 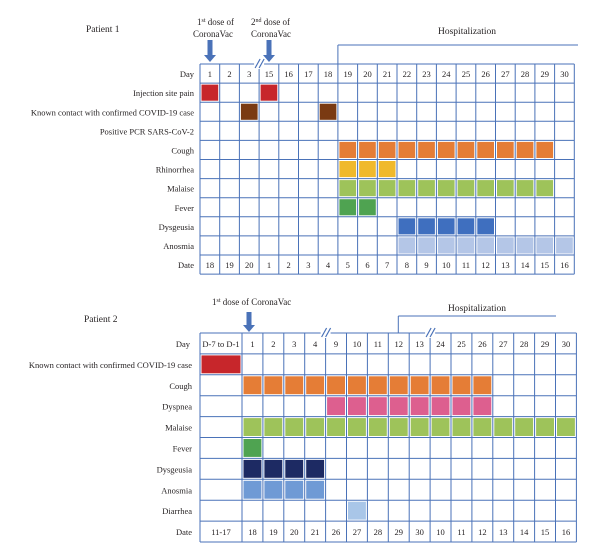 What do you see at coordinates (271, 34) in the screenshot?
I see `patient1-dose2-vaccine: CoronaVac` at bounding box center [271, 34].